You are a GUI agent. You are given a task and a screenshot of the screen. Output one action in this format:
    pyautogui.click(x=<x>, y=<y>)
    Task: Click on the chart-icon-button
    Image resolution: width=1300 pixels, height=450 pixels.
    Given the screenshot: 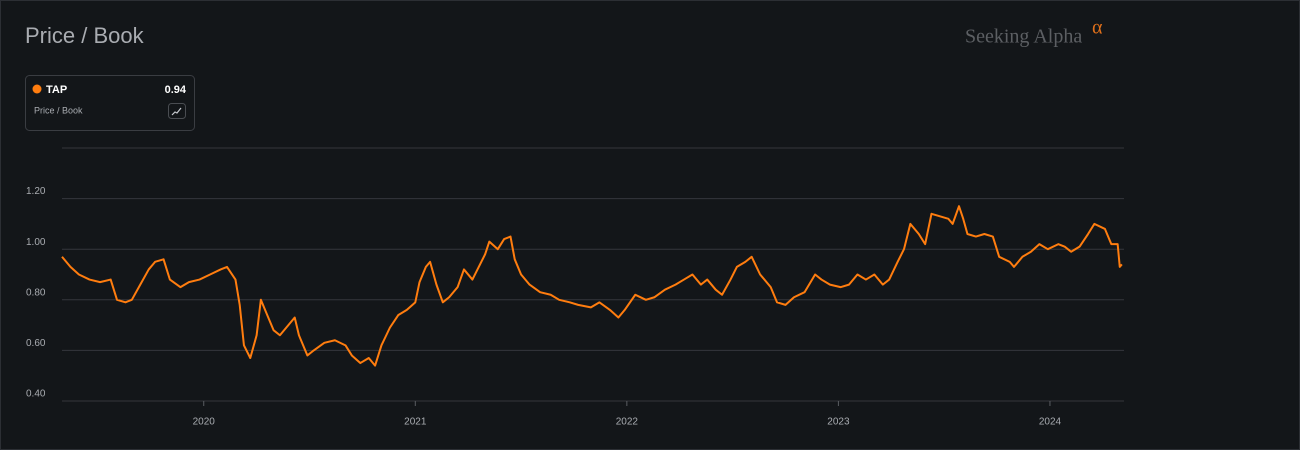 What is the action you would take?
    pyautogui.click(x=177, y=111)
    